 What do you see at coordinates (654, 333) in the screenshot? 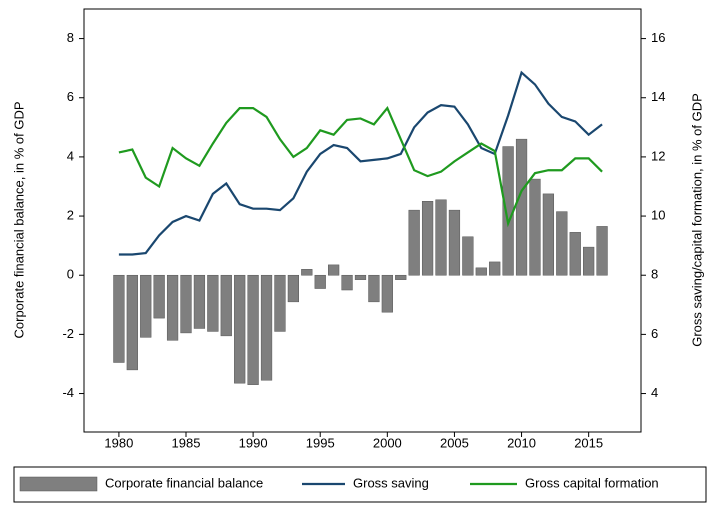
I see `y2-tick-label: 6` at bounding box center [654, 333].